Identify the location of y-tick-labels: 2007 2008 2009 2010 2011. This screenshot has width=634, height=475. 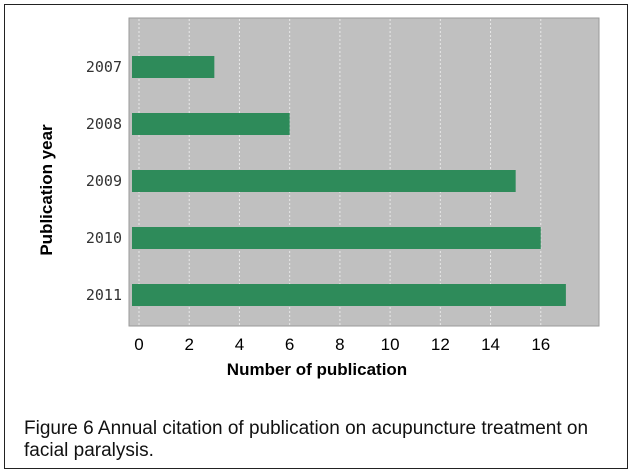
(104, 181).